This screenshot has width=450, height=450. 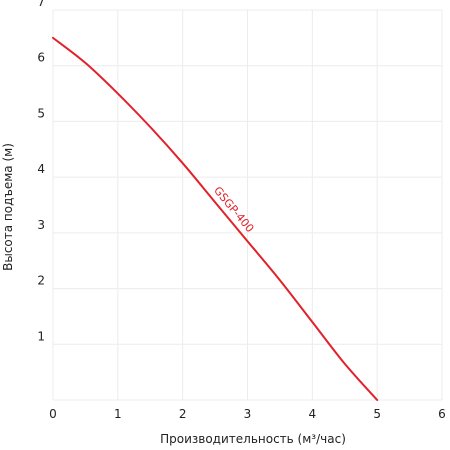 What do you see at coordinates (41, 113) in the screenshot?
I see `y-tick-label: 5` at bounding box center [41, 113].